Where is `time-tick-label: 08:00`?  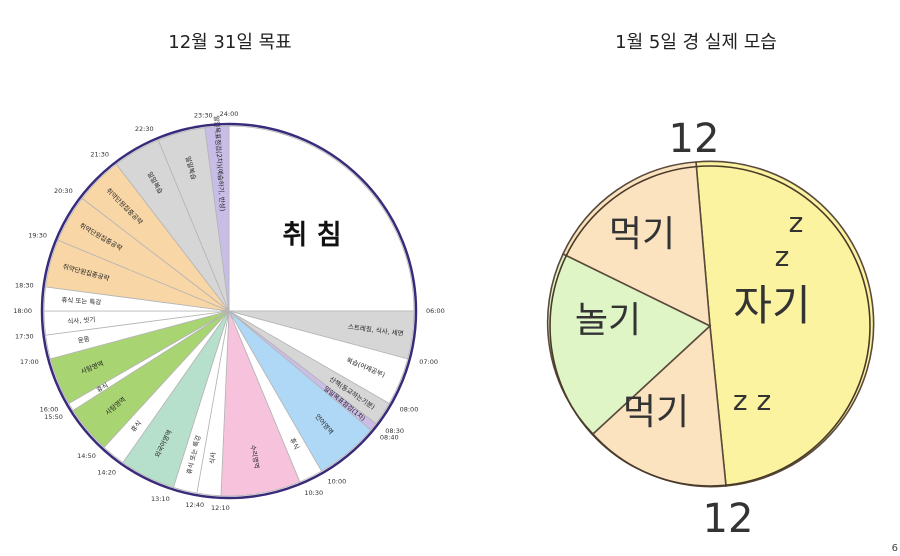 time-tick-label: 08:00 is located at coordinates (409, 410).